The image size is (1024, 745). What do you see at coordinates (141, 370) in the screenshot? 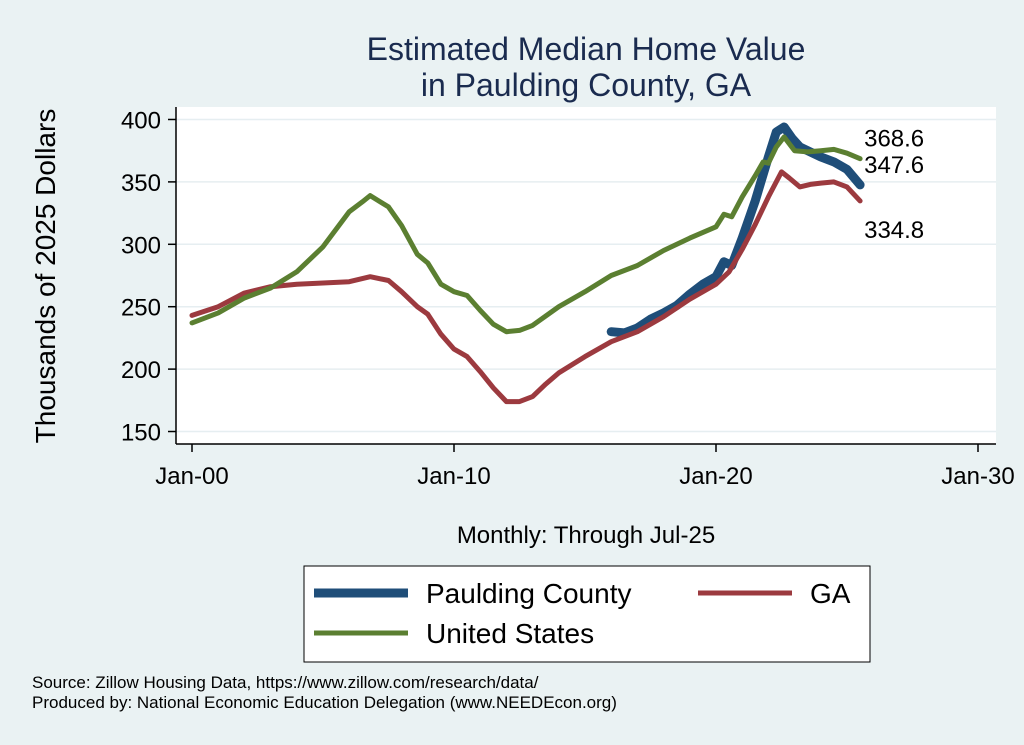
I see `y-tick-label: 200` at bounding box center [141, 370].